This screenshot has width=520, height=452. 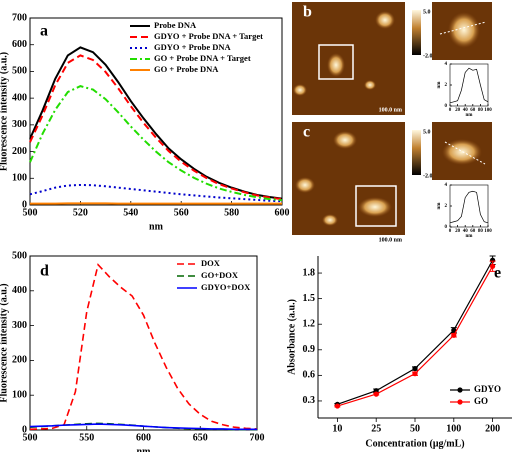 I want to click on x-tick-label: 700, so click(x=257, y=437).